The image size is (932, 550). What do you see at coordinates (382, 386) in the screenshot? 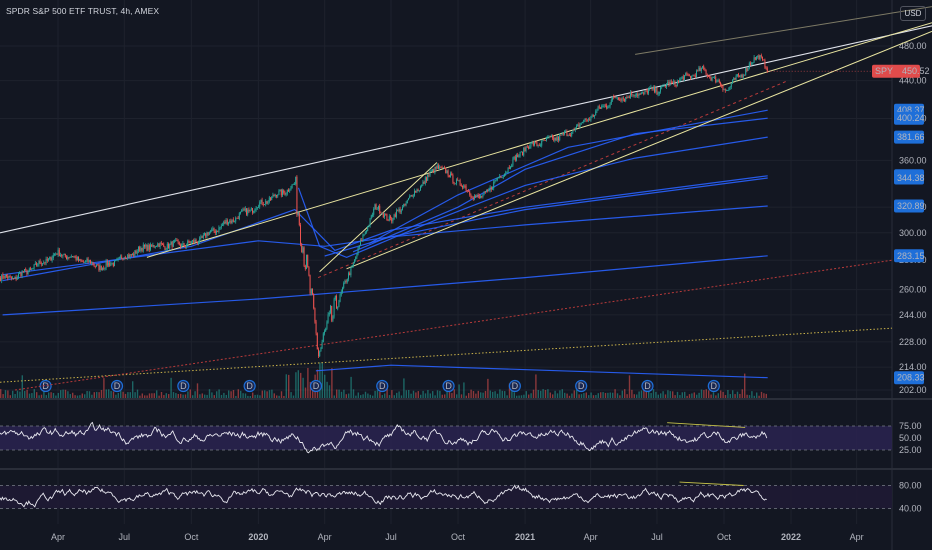
I see `dividend-marker` at bounding box center [382, 386].